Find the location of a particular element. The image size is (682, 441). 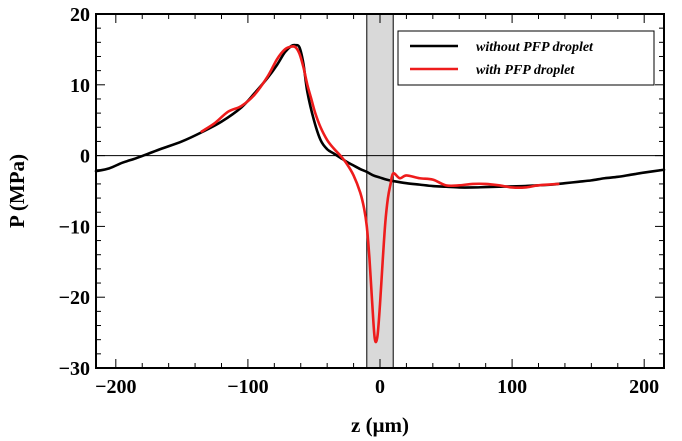

x-axis-title: z (μm) is located at coordinates (380, 425).